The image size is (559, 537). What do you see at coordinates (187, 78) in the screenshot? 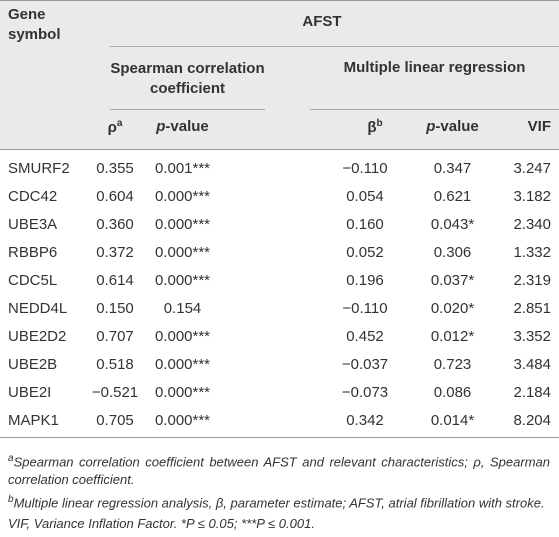
I see `header-spearman: Spearman correlation coefficient` at bounding box center [187, 78].